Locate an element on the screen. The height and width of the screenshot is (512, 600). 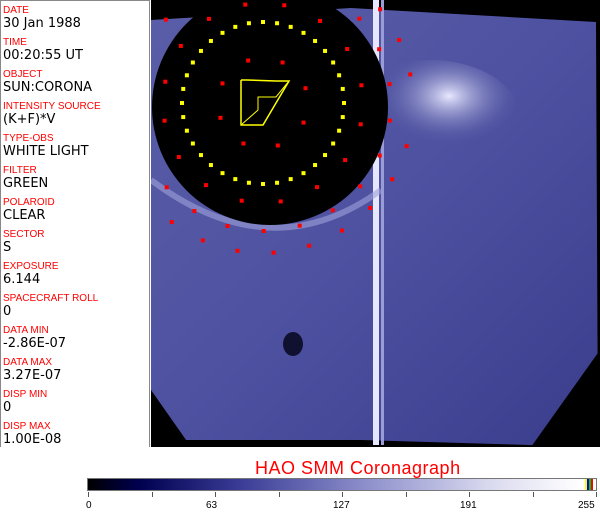
field-label: SECTOR is located at coordinates (24, 234).